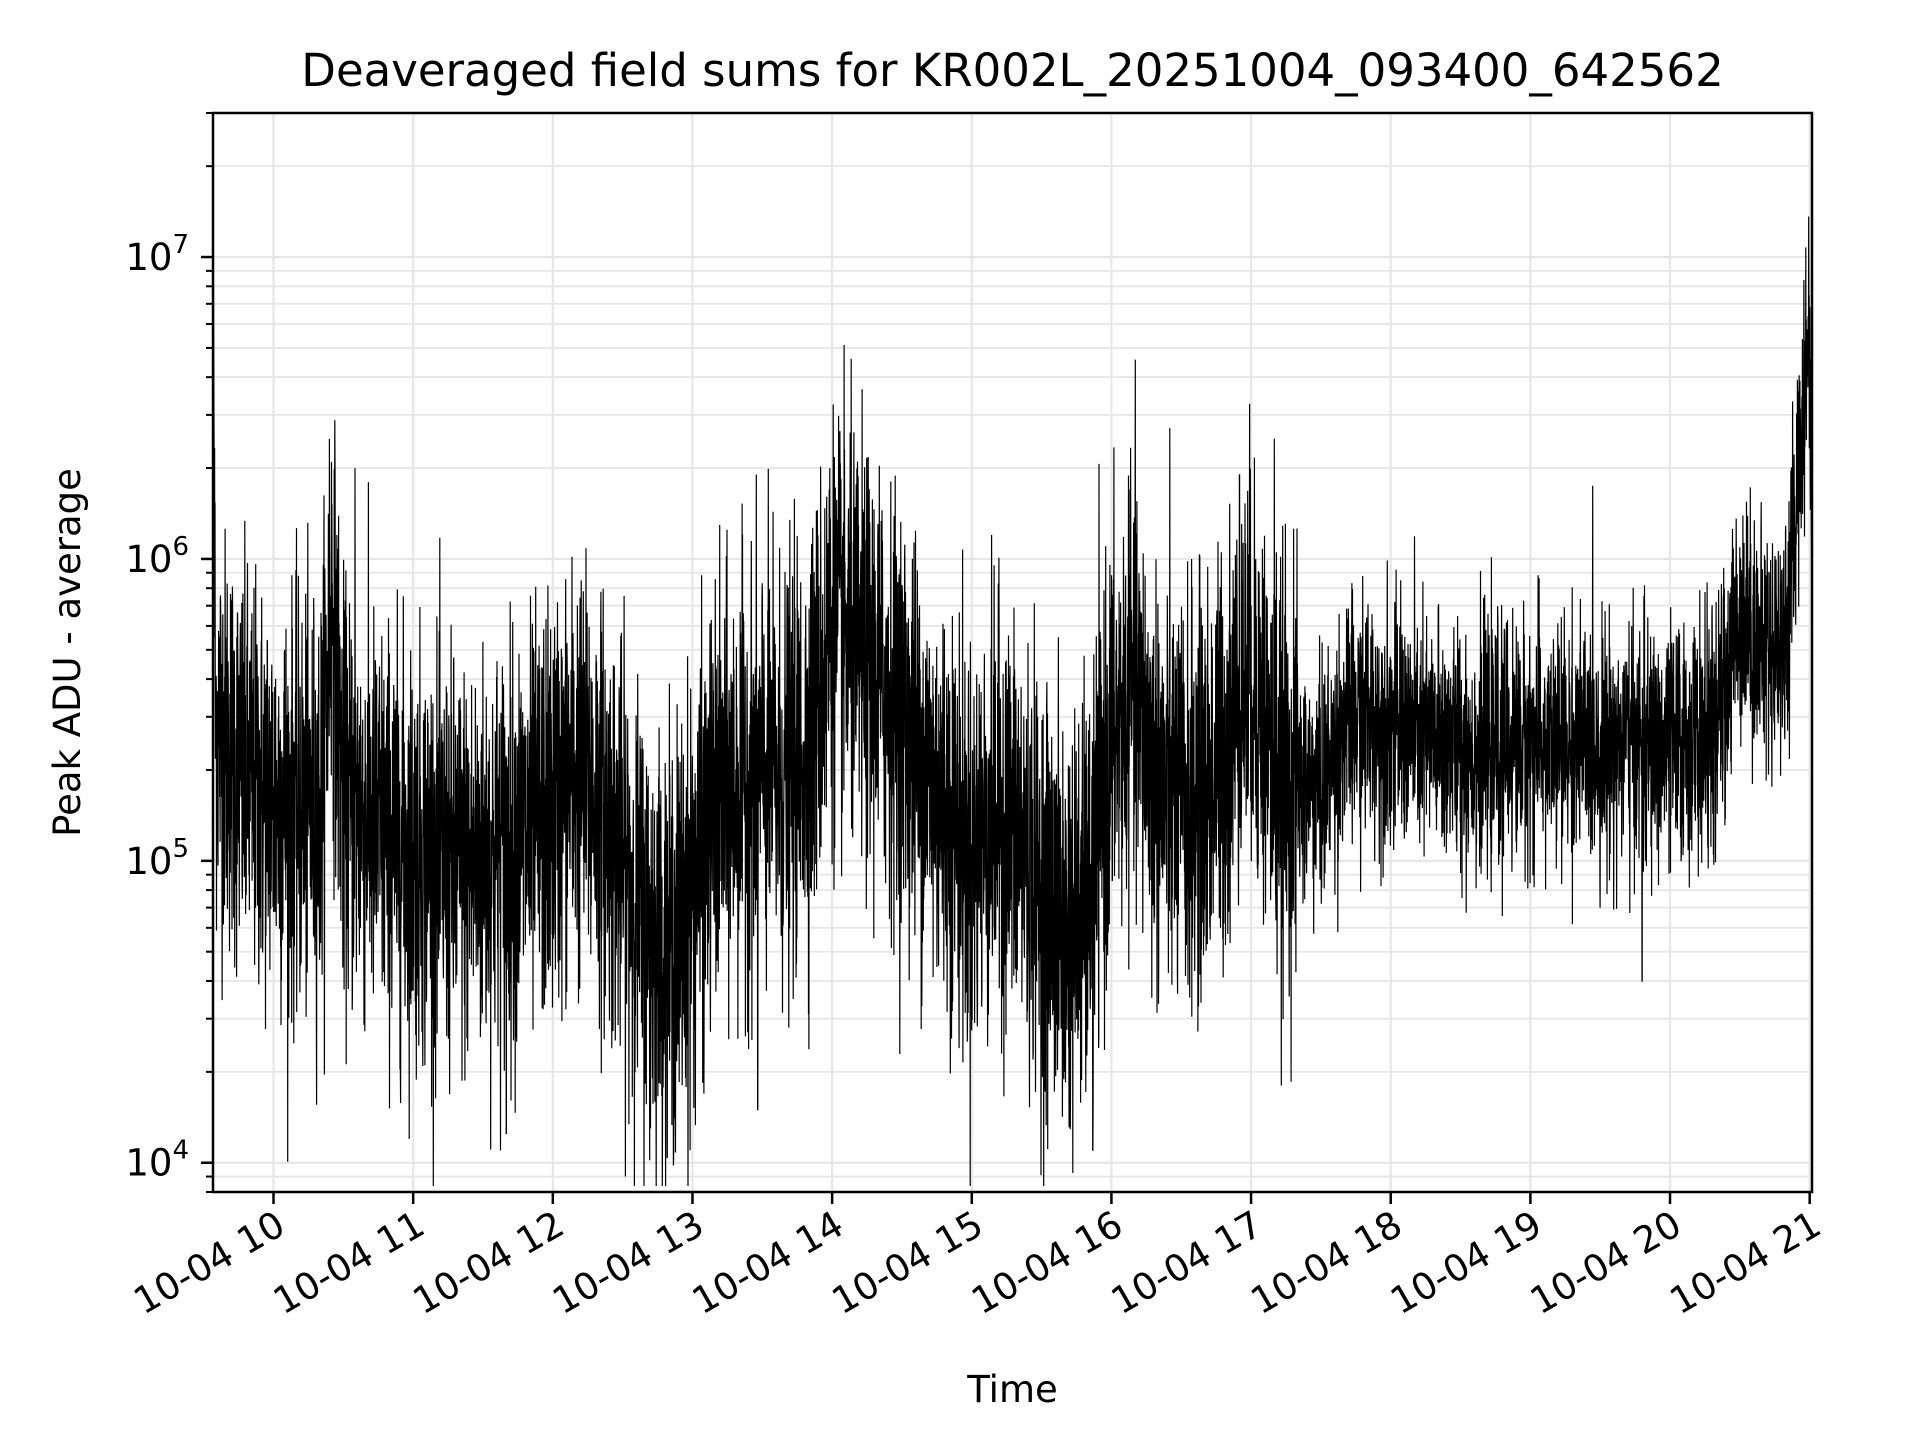  I want to click on y-tick-label: 10⁵, so click(157, 858).